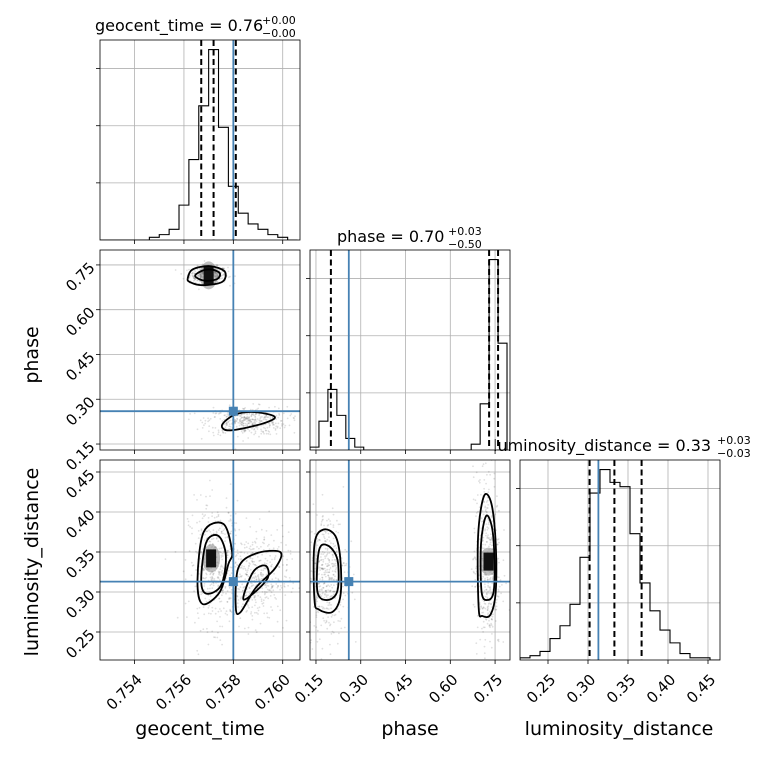 This screenshot has height=760, width=760. I want to click on contour-geocent-time-vs-luminosity-distance, so click(213, 564).